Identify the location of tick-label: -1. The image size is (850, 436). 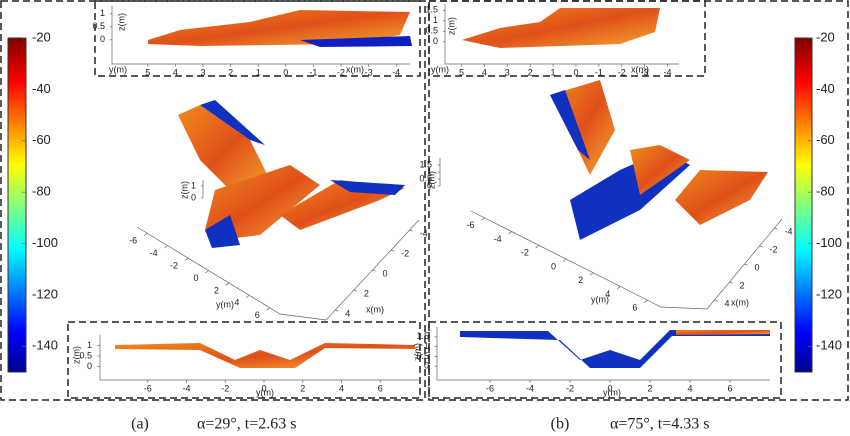
(313, 72).